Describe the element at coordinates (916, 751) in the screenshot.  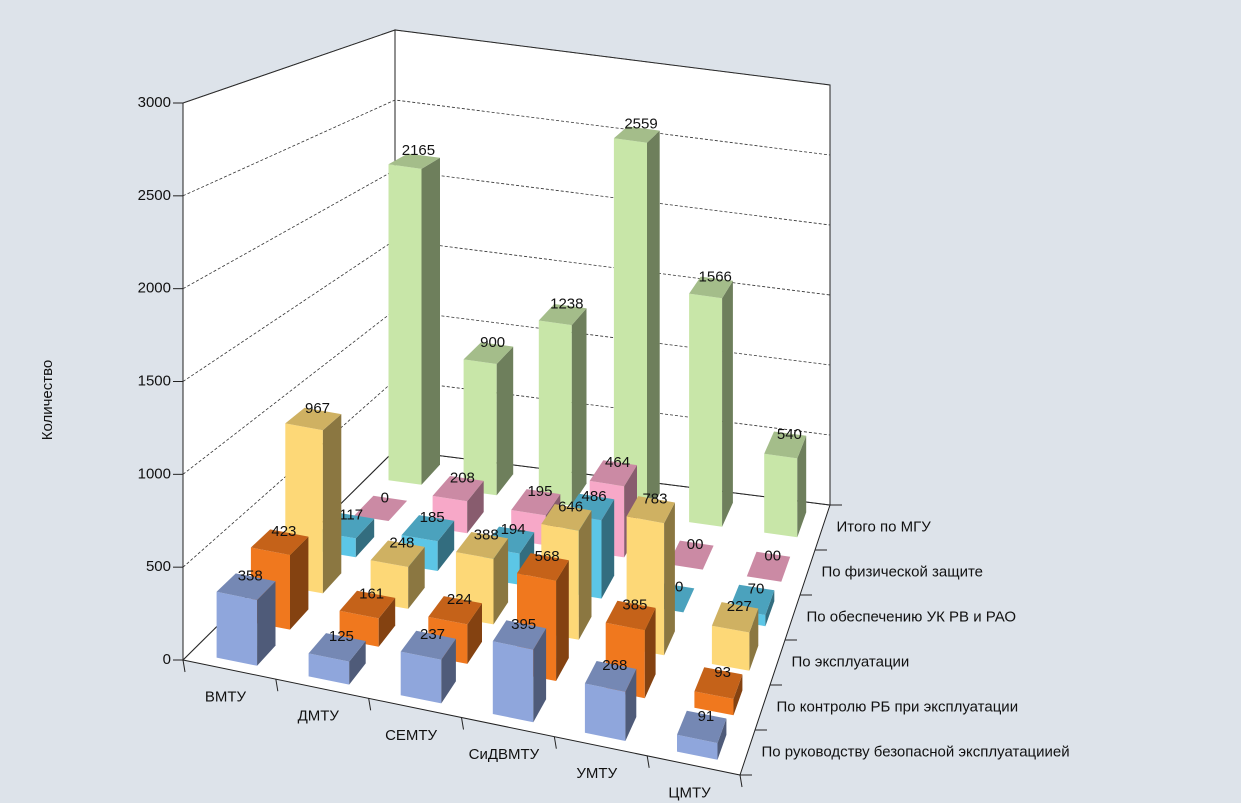
I see `legend-label: По руководству безопасной эксплуатациией` at that location.